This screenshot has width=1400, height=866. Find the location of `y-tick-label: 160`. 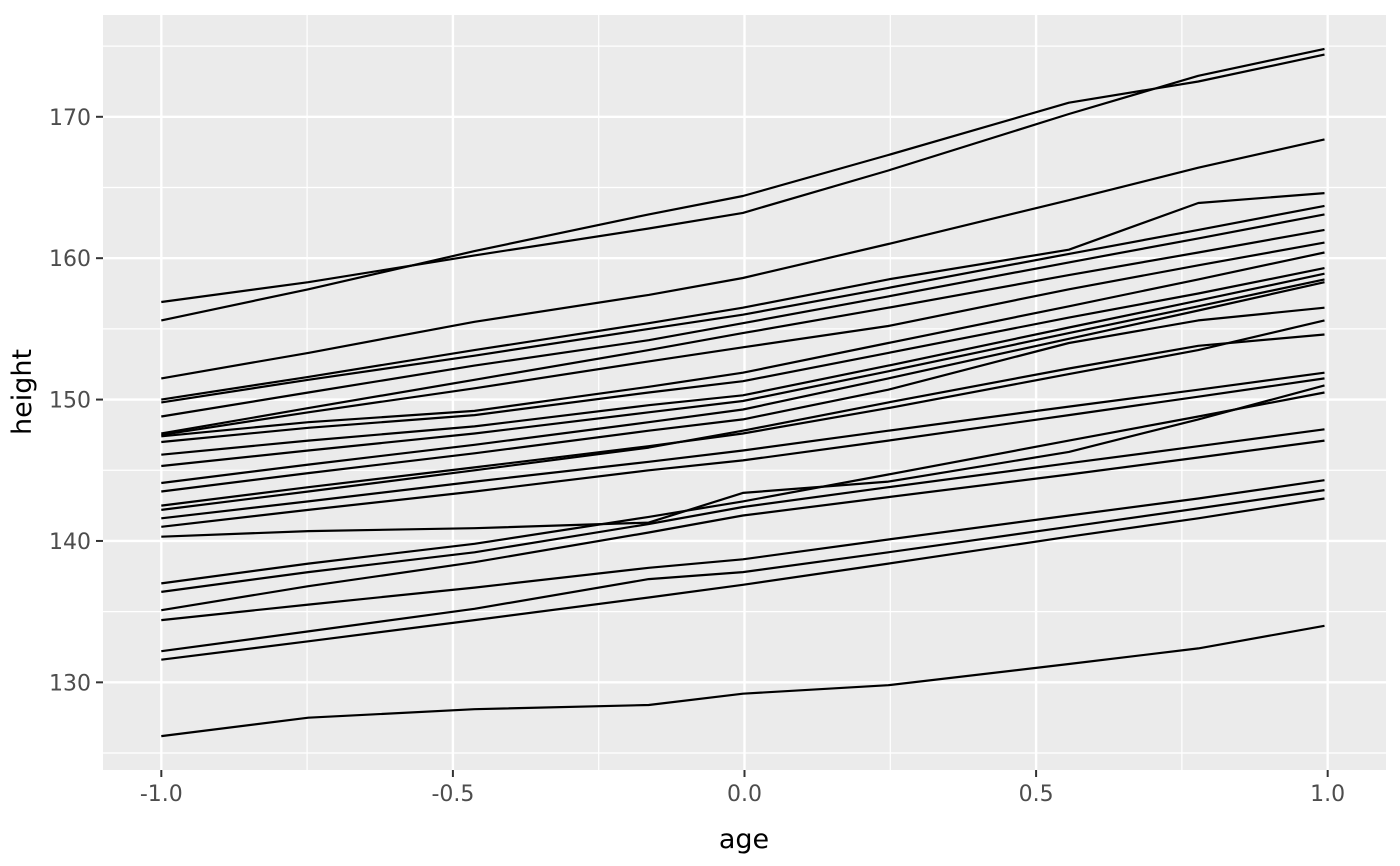

y-tick-label: 160 is located at coordinates (70, 259).